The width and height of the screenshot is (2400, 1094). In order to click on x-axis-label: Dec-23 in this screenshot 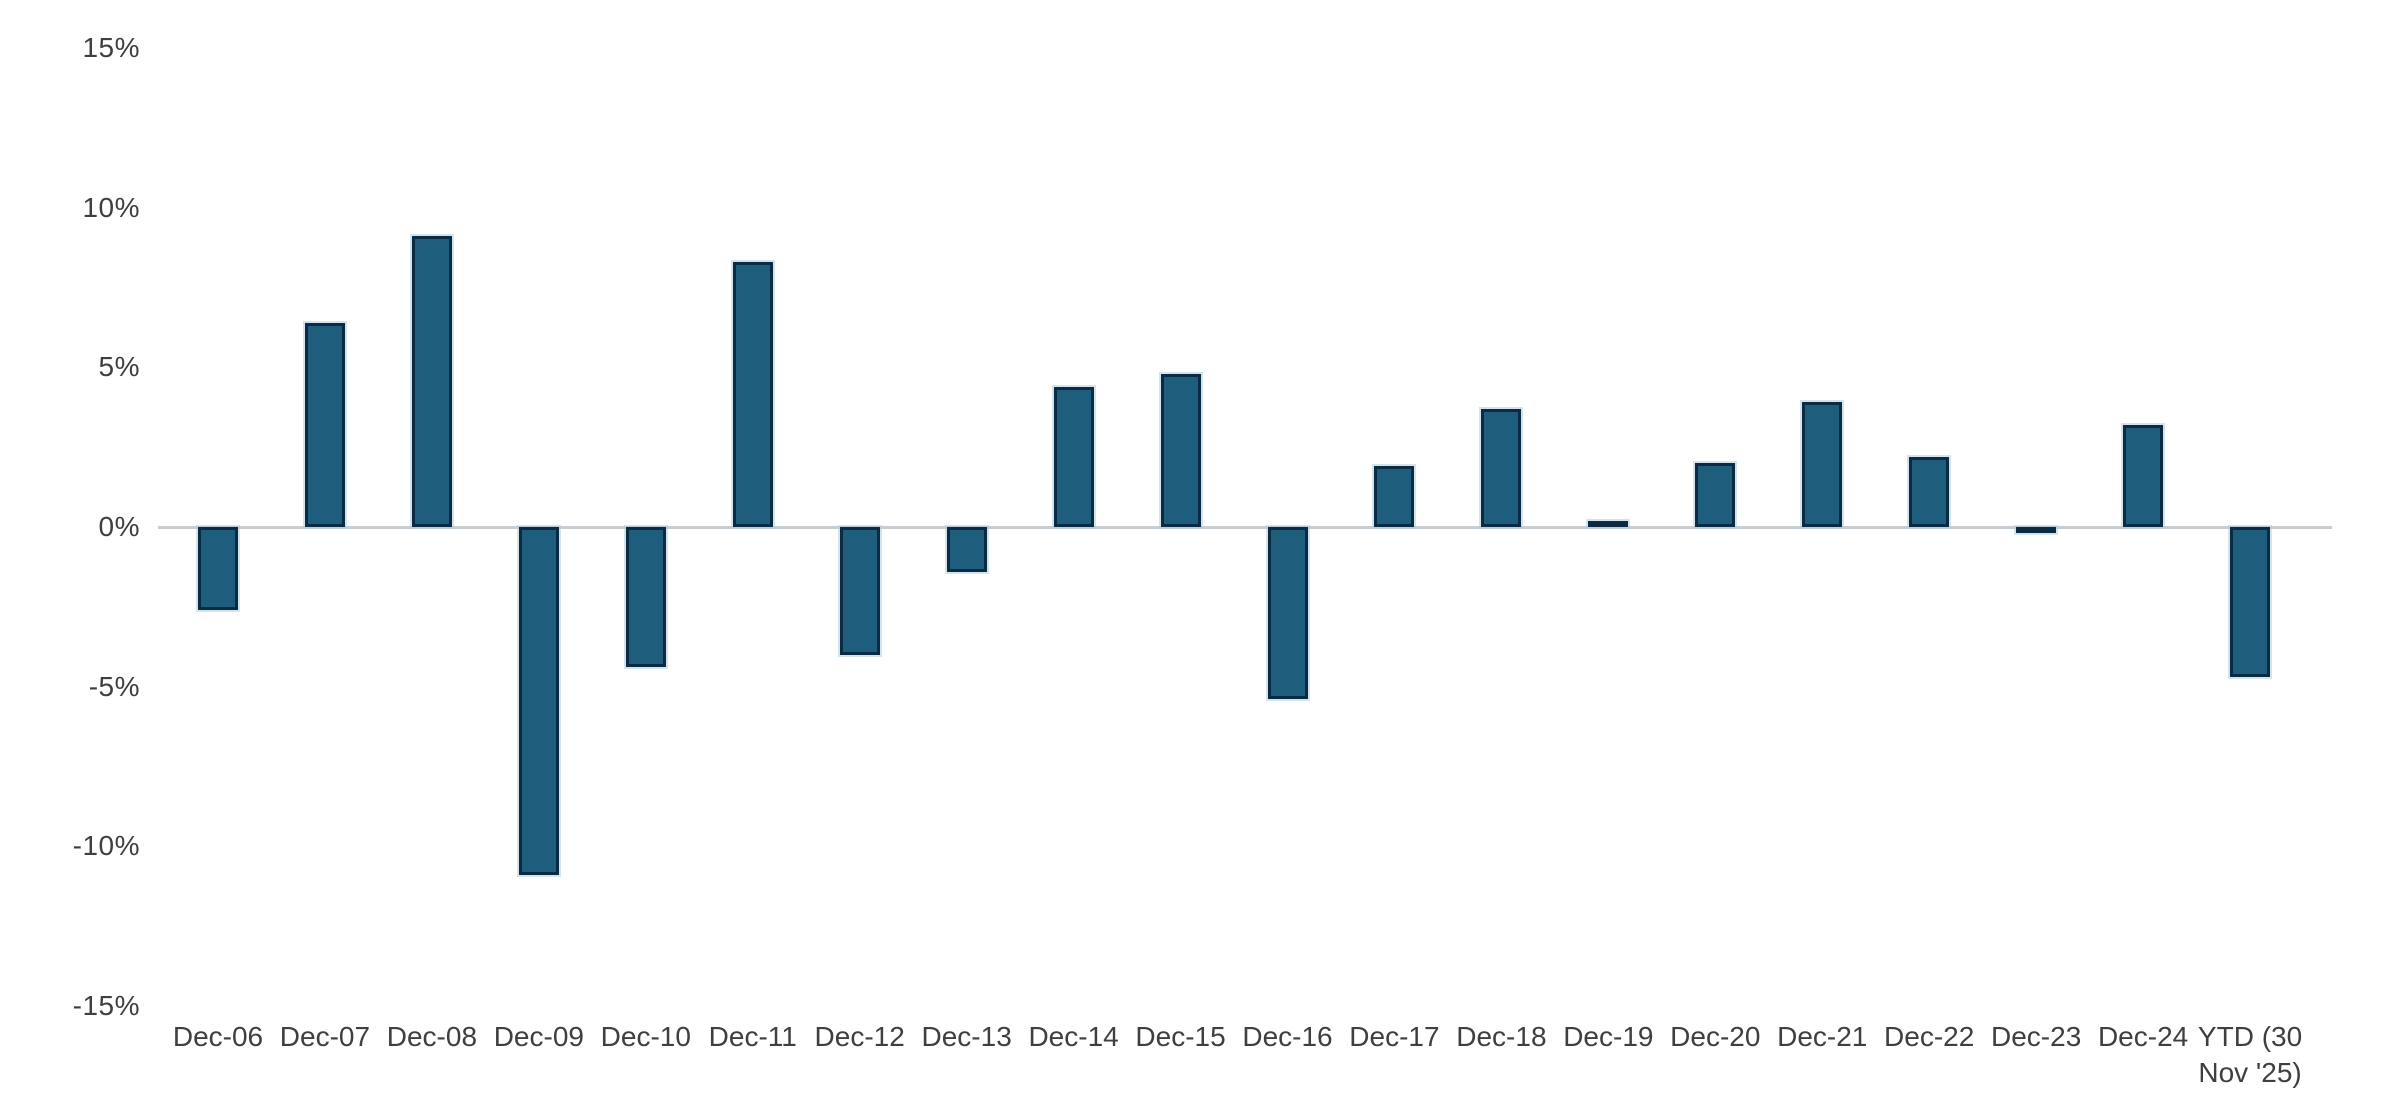, I will do `click(2036, 1036)`.